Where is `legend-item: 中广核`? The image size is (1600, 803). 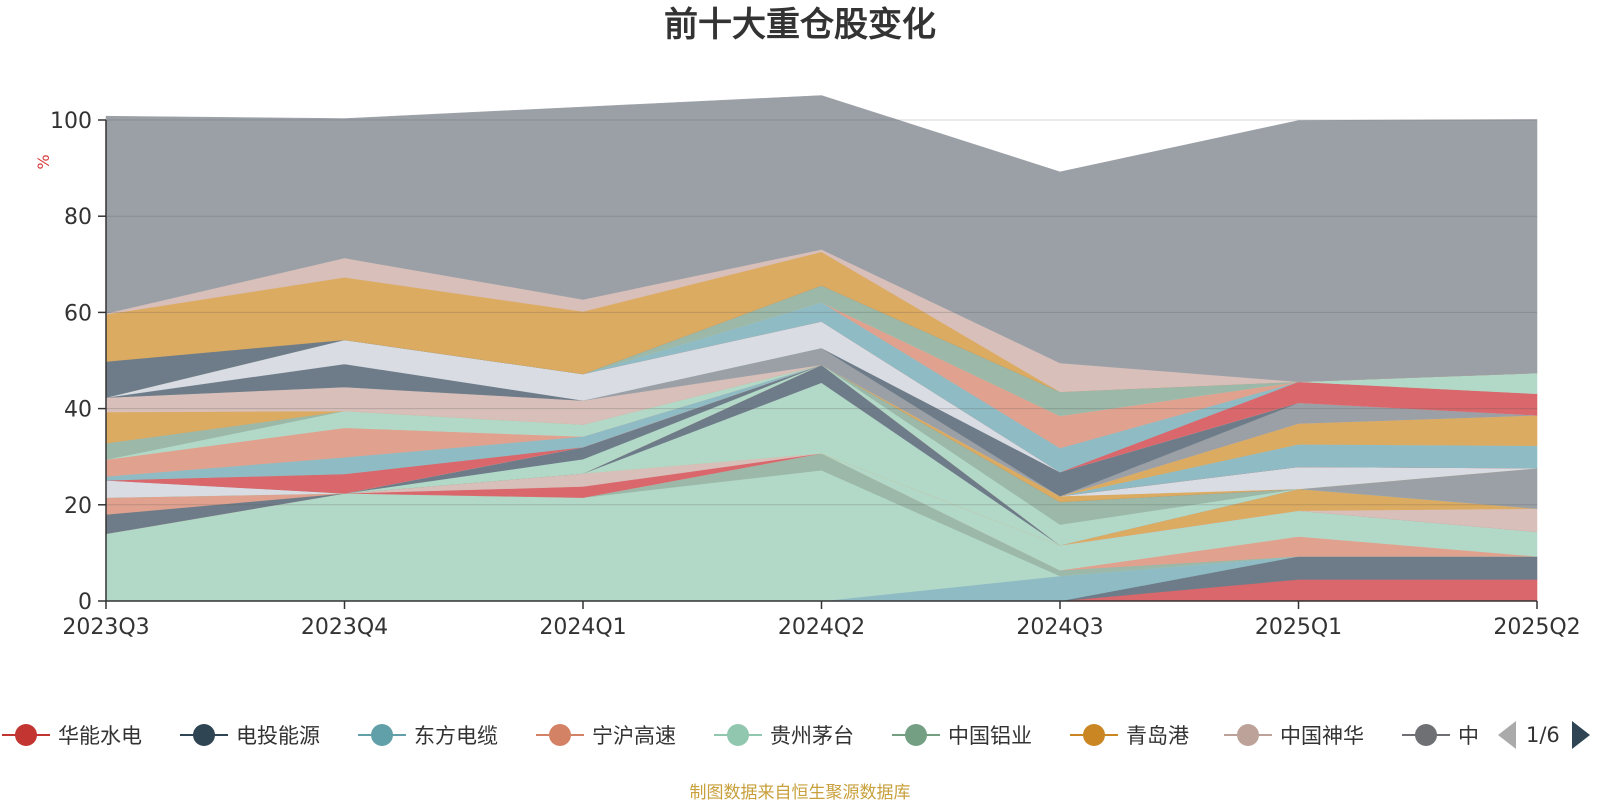
legend-item: 中广核 is located at coordinates (1440, 735).